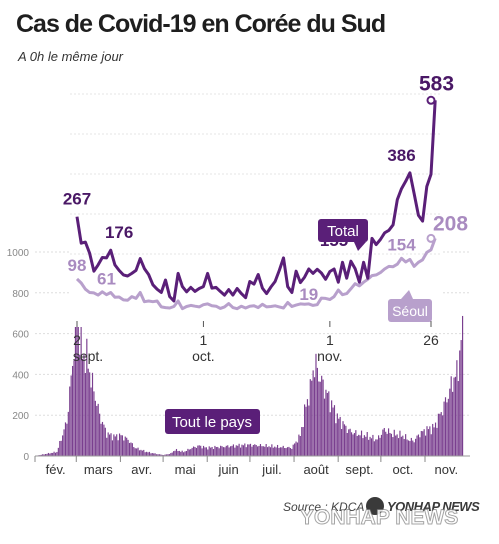  I want to click on y-tick-label: 0, so click(26, 457).